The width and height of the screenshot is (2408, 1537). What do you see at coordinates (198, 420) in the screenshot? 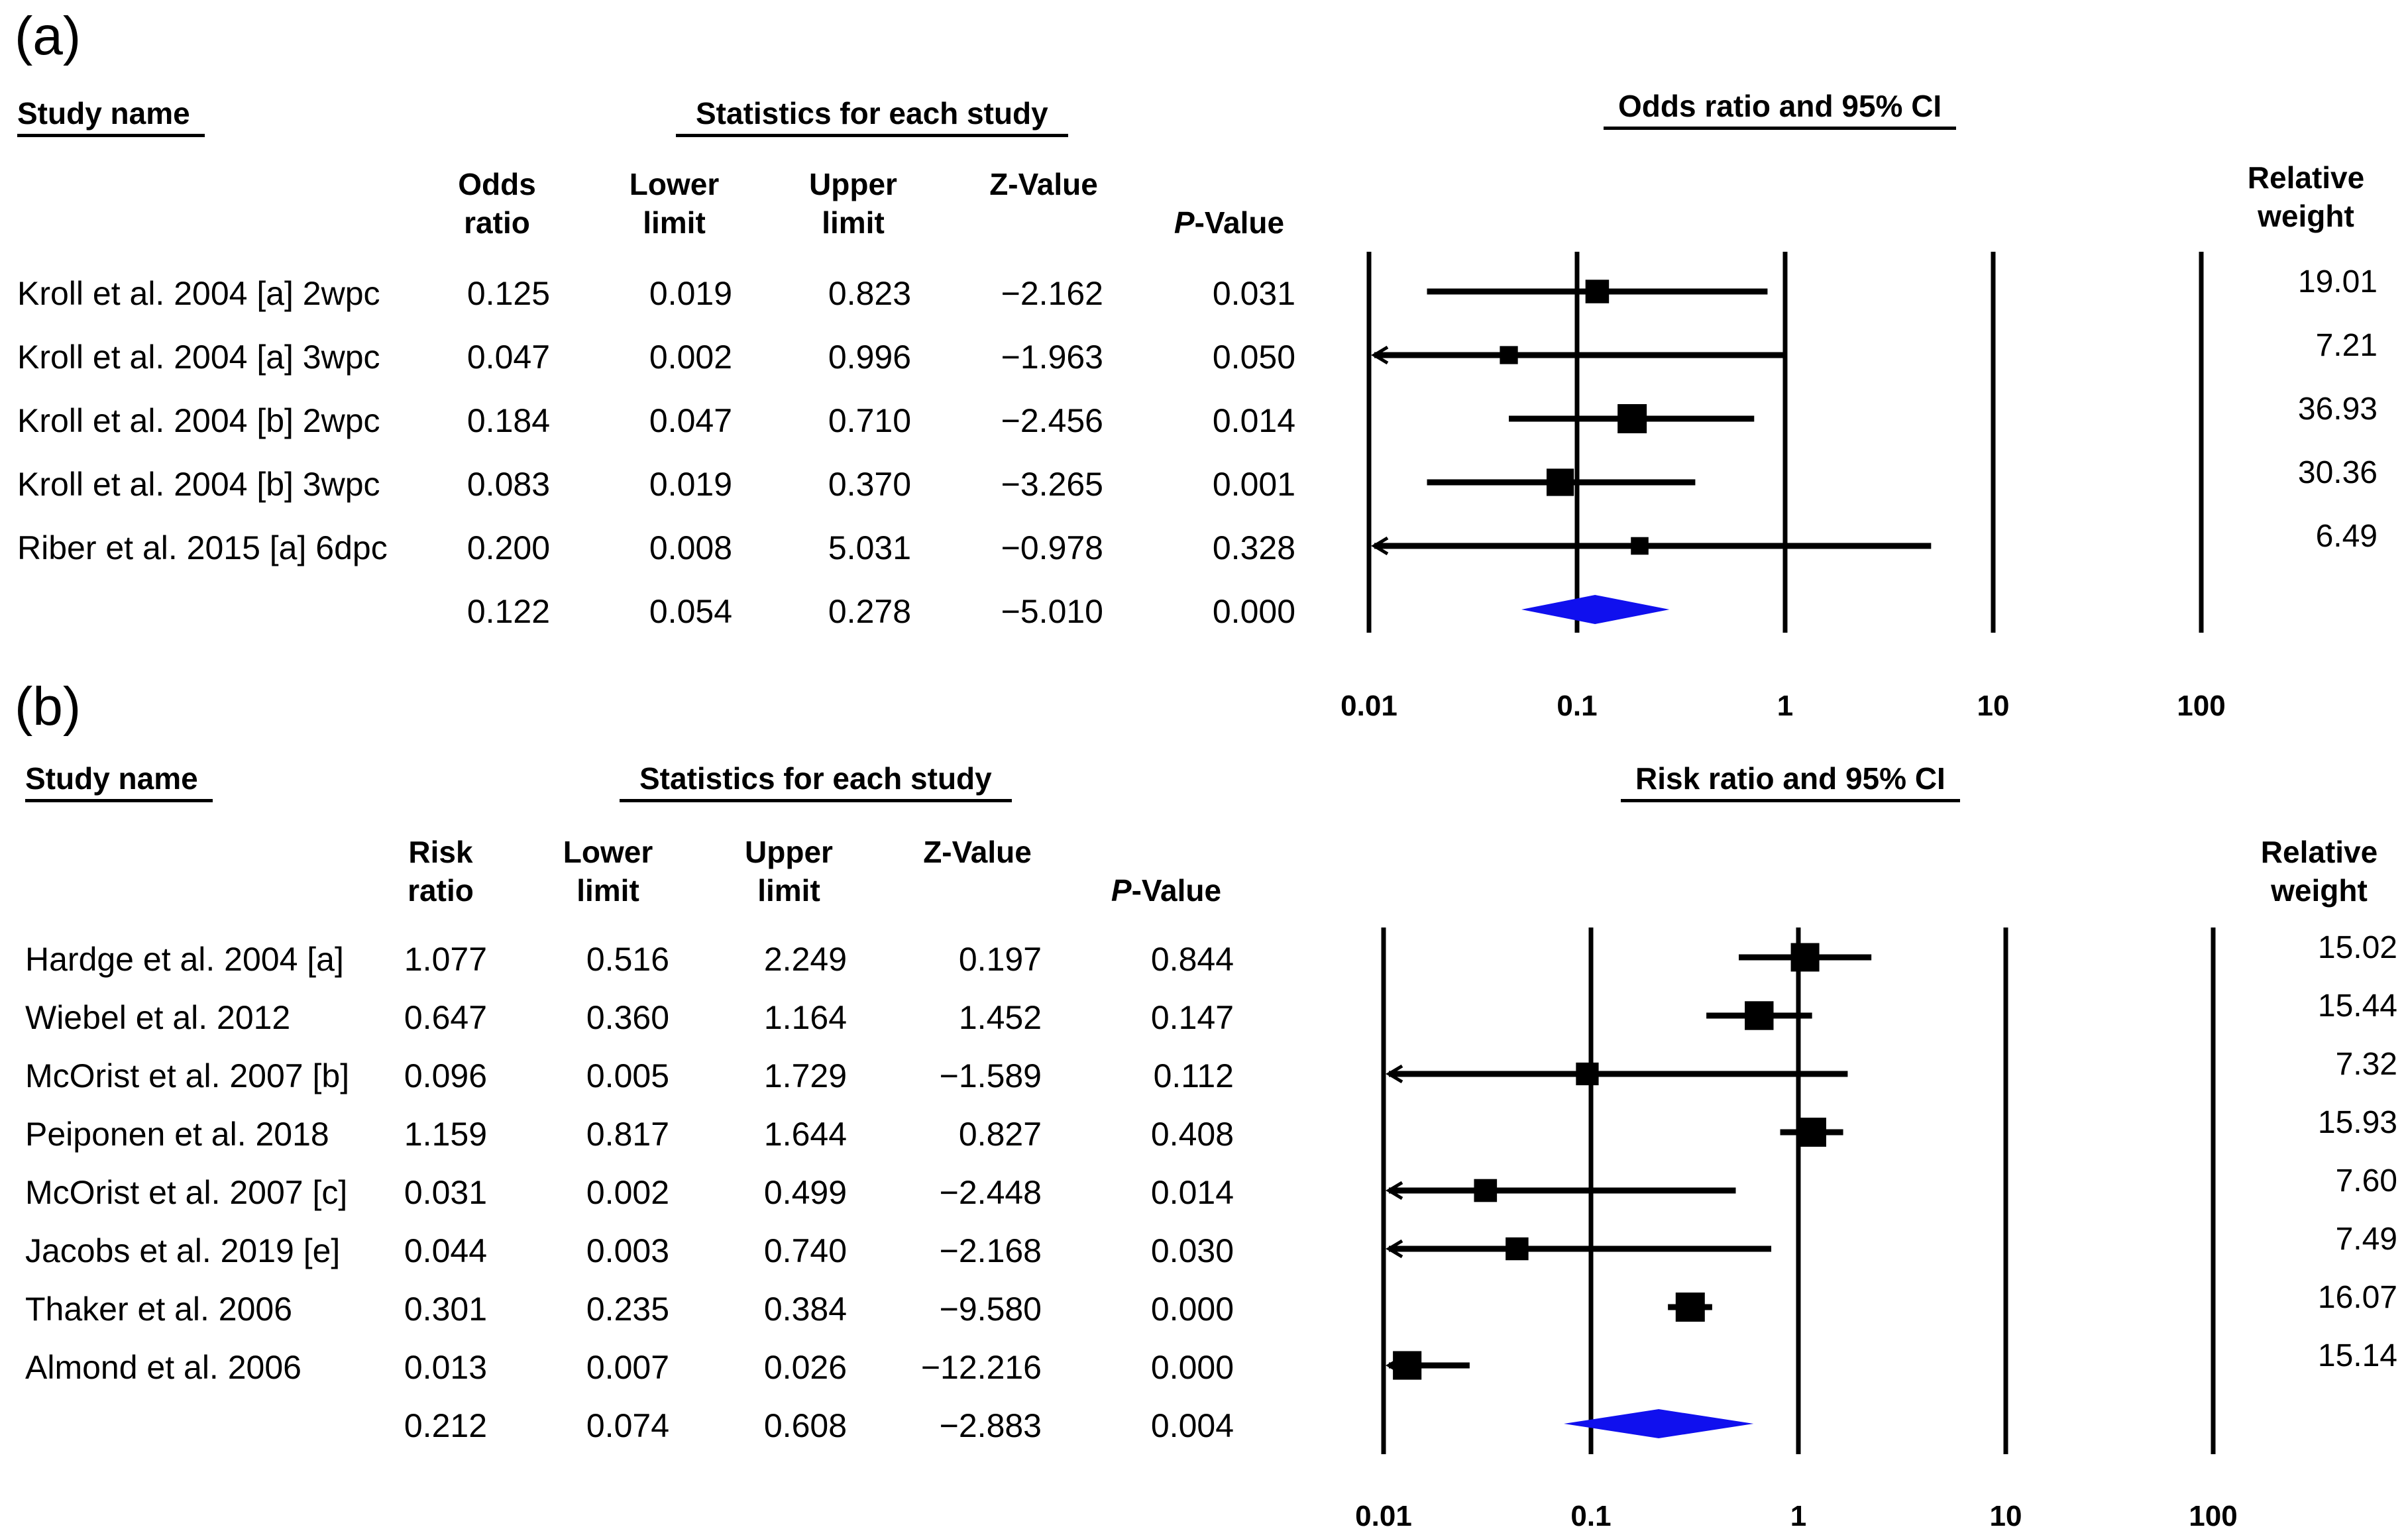
I see `study-name: Kroll et al. 2004 [b] 2wpc` at bounding box center [198, 420].